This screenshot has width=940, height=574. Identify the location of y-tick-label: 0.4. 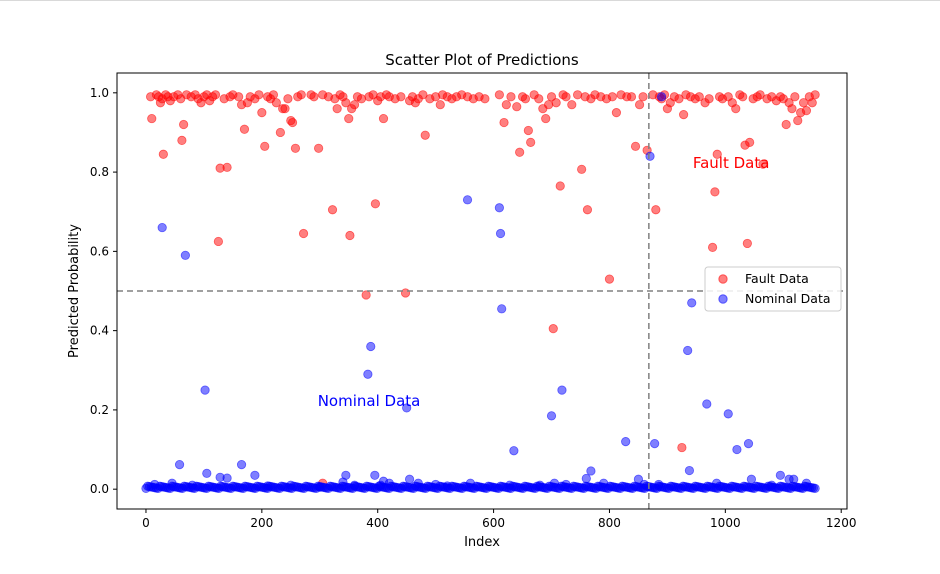
(99, 331).